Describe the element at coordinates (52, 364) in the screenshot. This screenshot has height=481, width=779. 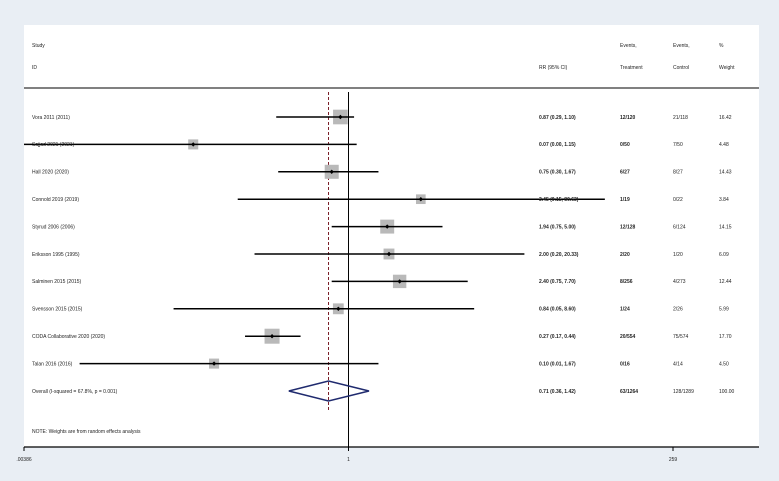
I see `study-label: Talan 2016 (2016)` at that location.